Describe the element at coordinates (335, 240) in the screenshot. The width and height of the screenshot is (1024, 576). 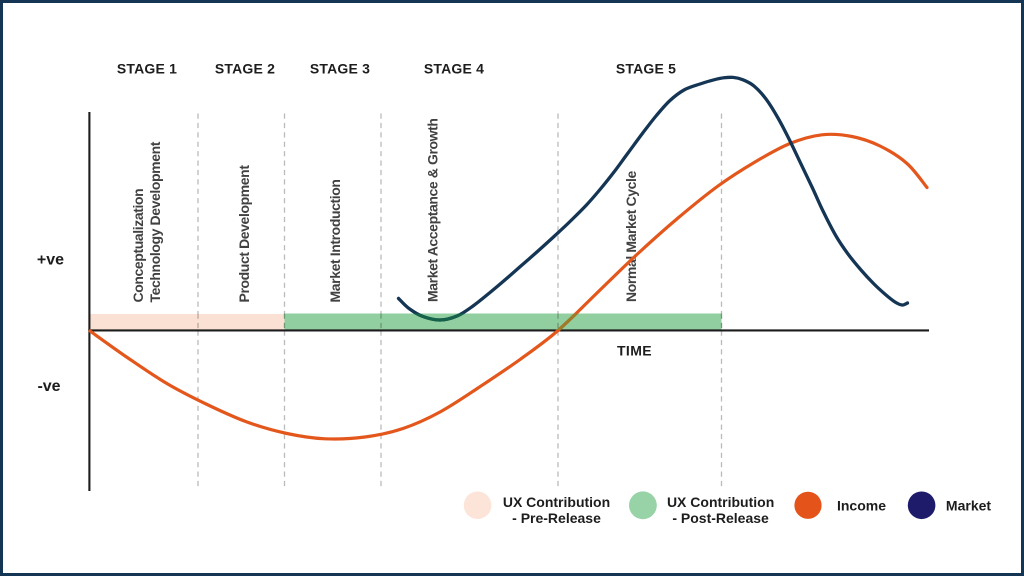
I see `svg-text: Market Introduction` at that location.